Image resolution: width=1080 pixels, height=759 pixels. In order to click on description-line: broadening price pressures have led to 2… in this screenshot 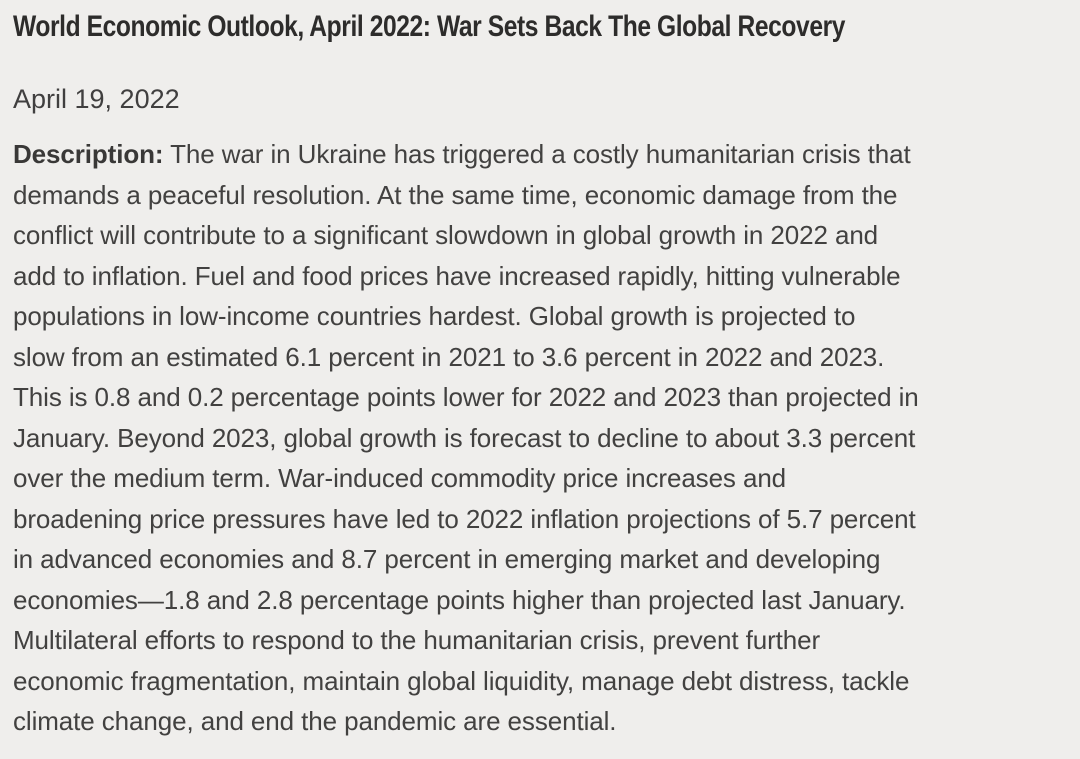, I will do `click(464, 518)`.